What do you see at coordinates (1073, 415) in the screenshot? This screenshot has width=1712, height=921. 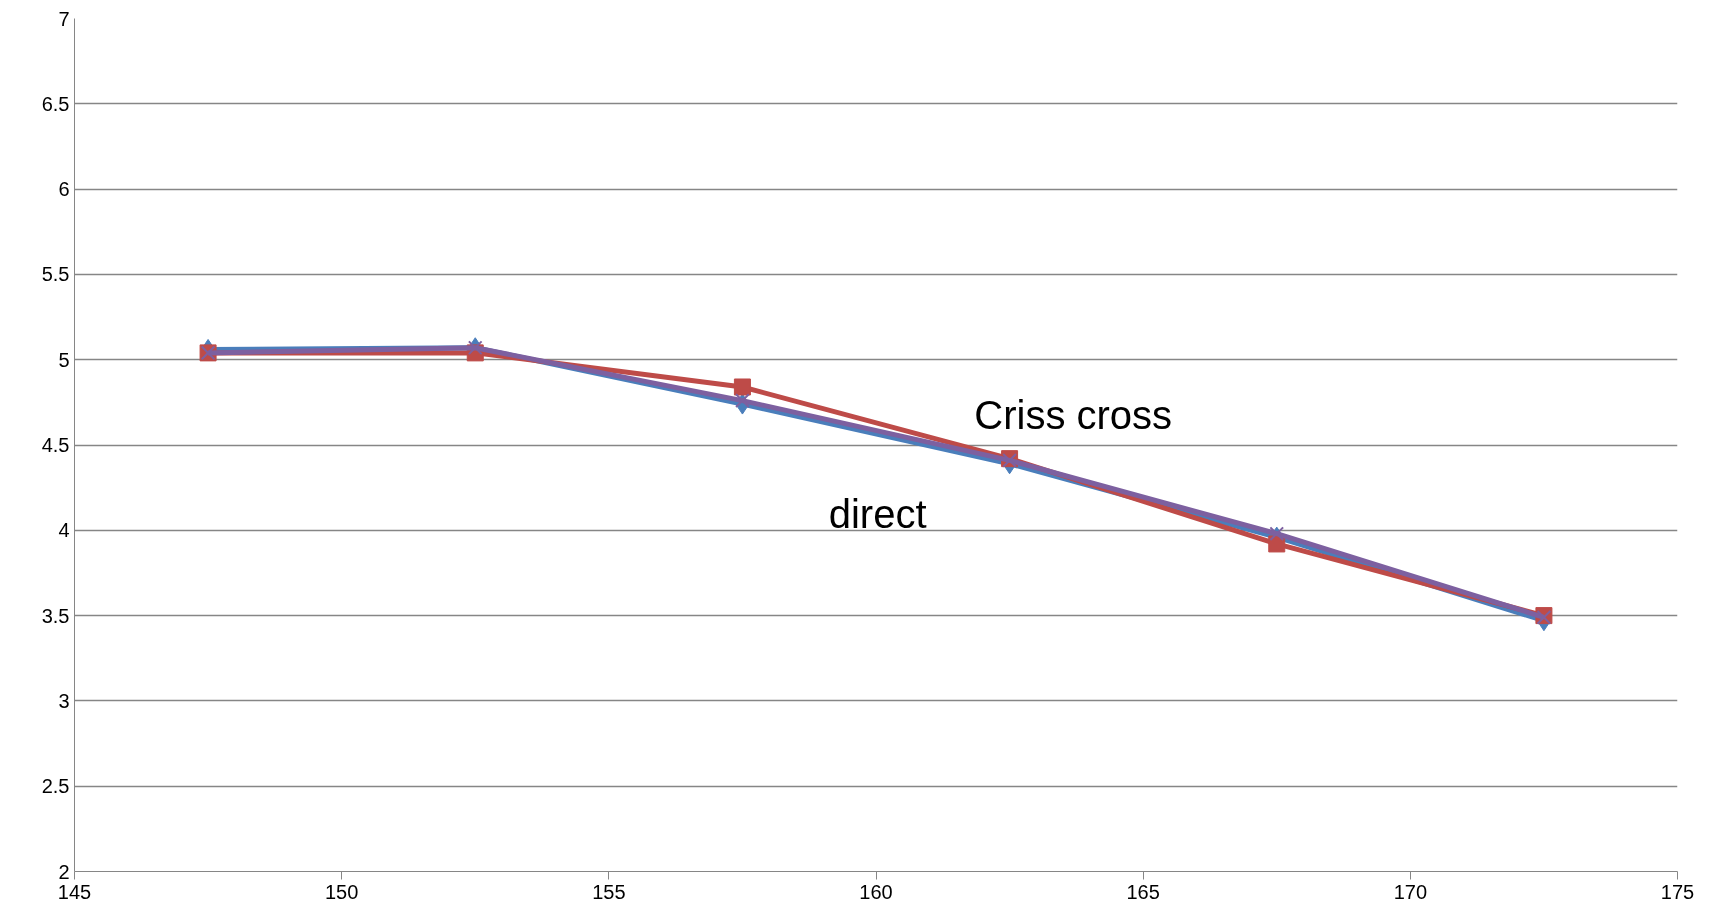 I see `annotation: Criss cross` at bounding box center [1073, 415].